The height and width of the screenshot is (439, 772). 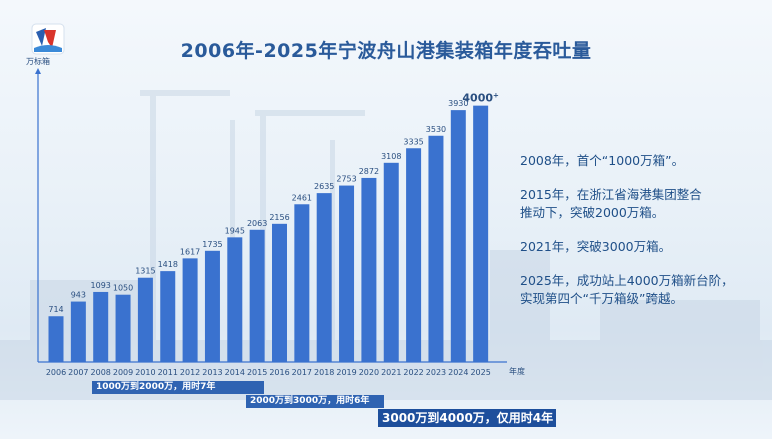 What do you see at coordinates (38, 61) in the screenshot?
I see `y-axis-label: 万标箱` at bounding box center [38, 61].